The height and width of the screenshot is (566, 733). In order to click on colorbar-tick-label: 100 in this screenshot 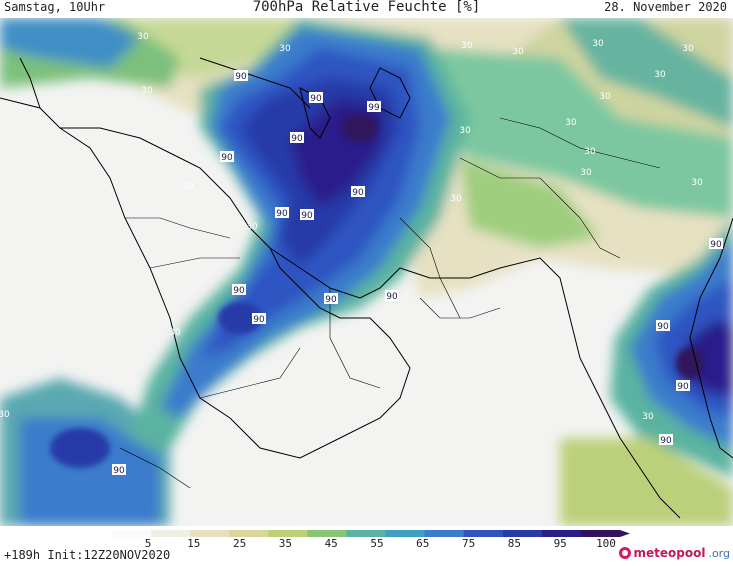, I will do `click(606, 542)`.